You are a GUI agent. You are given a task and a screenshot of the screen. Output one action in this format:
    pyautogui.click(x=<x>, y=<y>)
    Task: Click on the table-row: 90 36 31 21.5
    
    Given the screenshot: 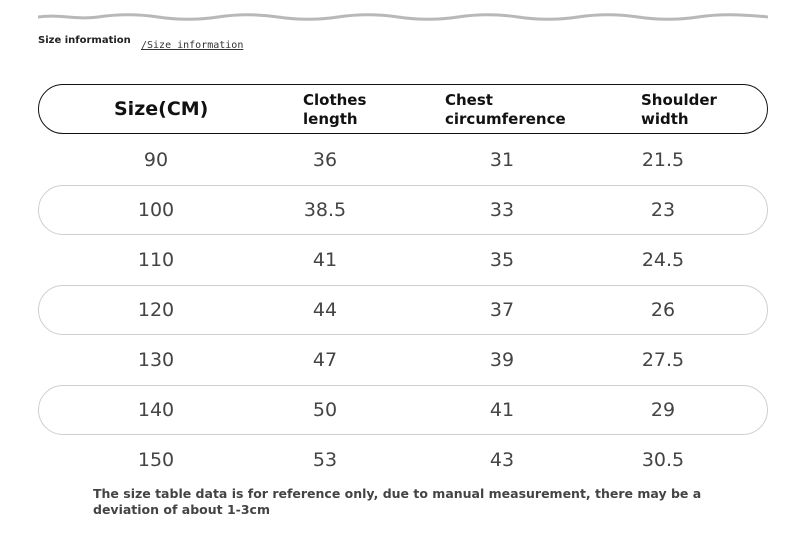 What is the action you would take?
    pyautogui.click(x=403, y=160)
    